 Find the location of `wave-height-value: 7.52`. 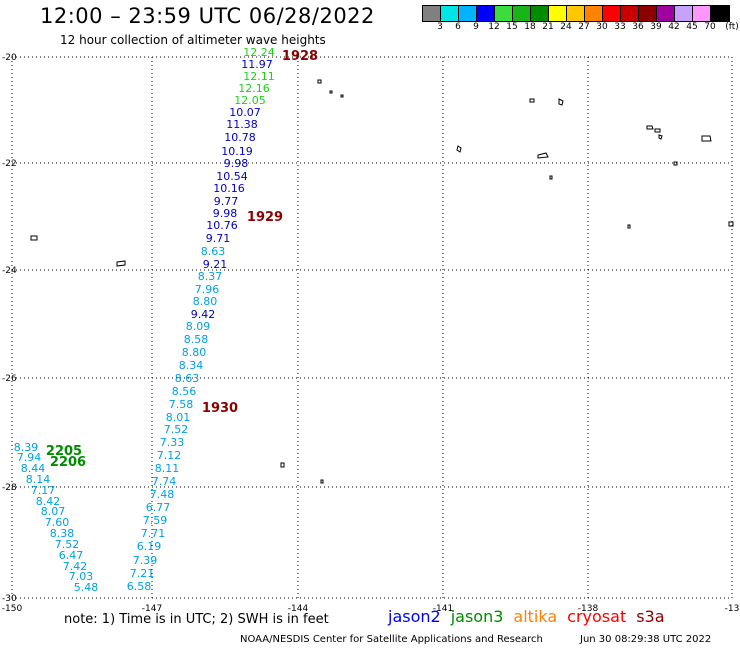

wave-height-value: 7.52 is located at coordinates (176, 429).